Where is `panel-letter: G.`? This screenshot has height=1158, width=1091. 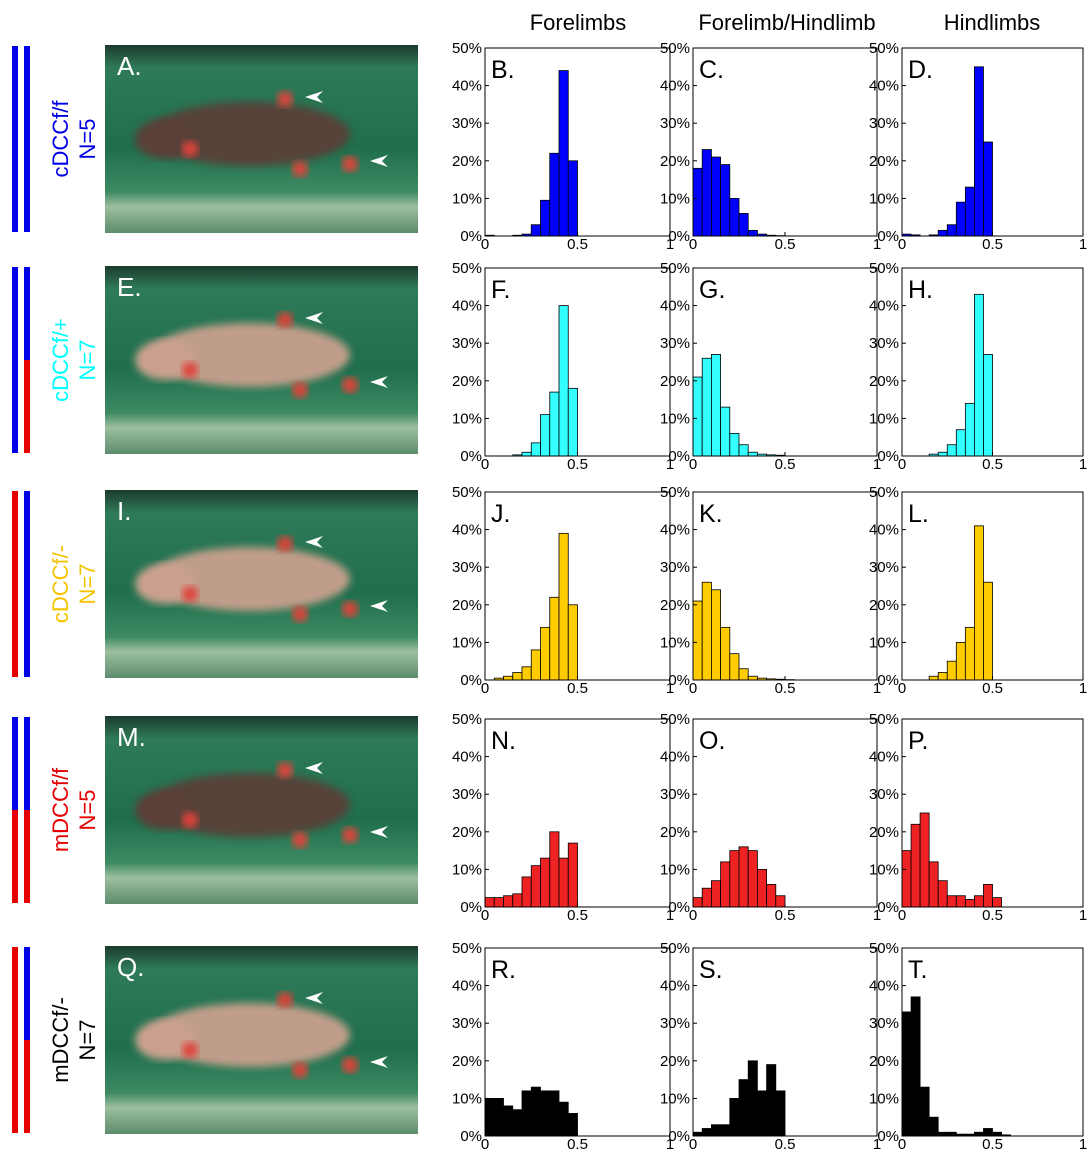
panel-letter: G. is located at coordinates (712, 290).